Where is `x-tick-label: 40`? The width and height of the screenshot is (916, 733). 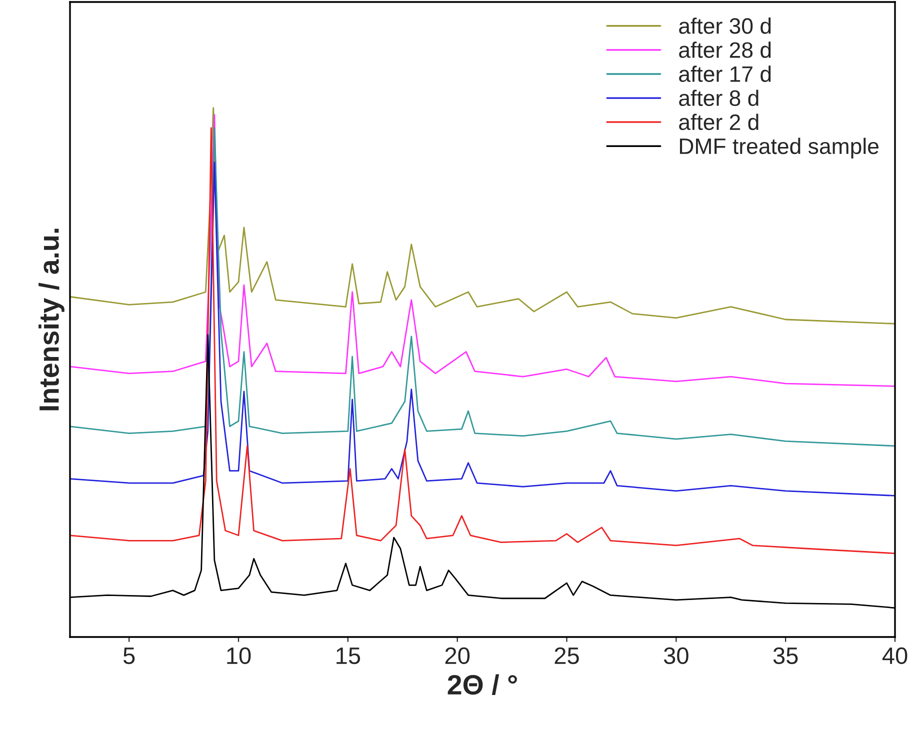
x-tick-label: 40 is located at coordinates (895, 655).